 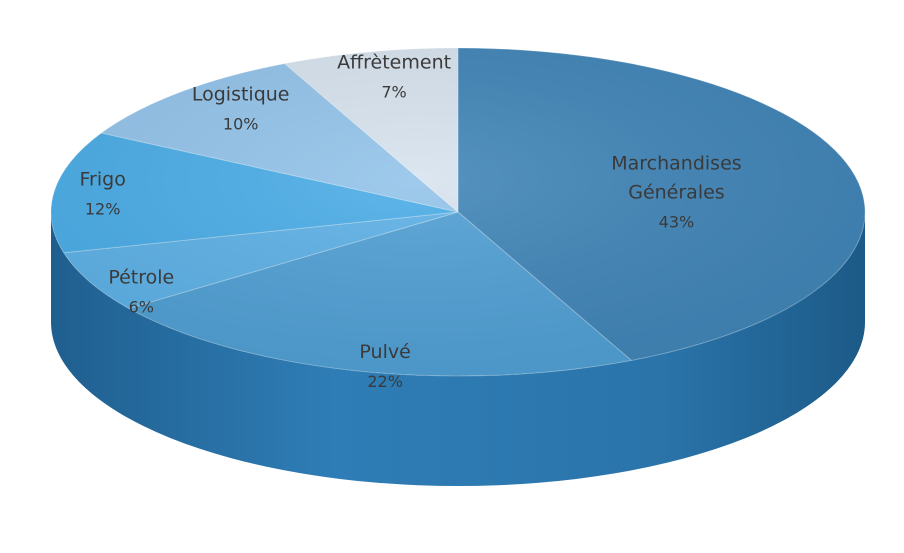 What do you see at coordinates (141, 278) in the screenshot?
I see `slice-label: Pétrole` at bounding box center [141, 278].